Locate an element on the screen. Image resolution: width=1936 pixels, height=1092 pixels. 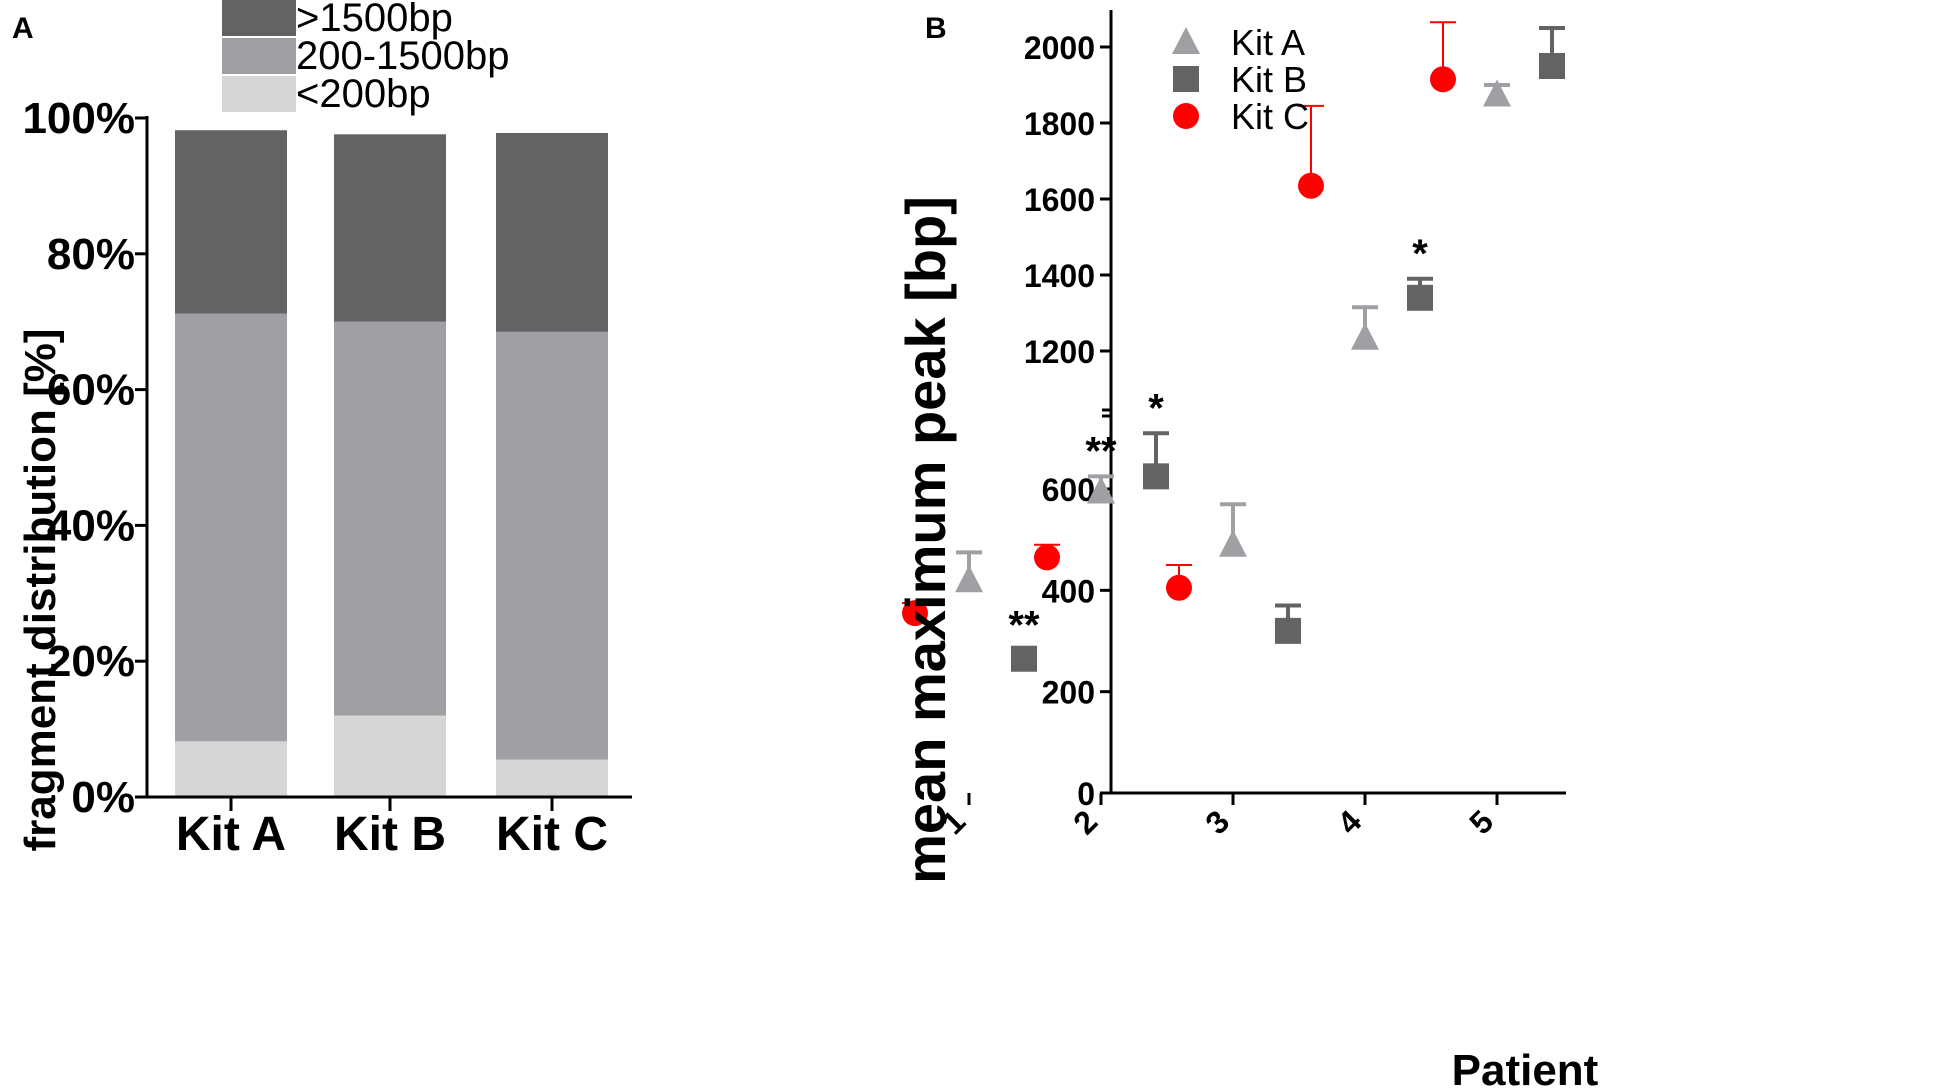
bar-kit-b-200-1500bp is located at coordinates (390, 518).